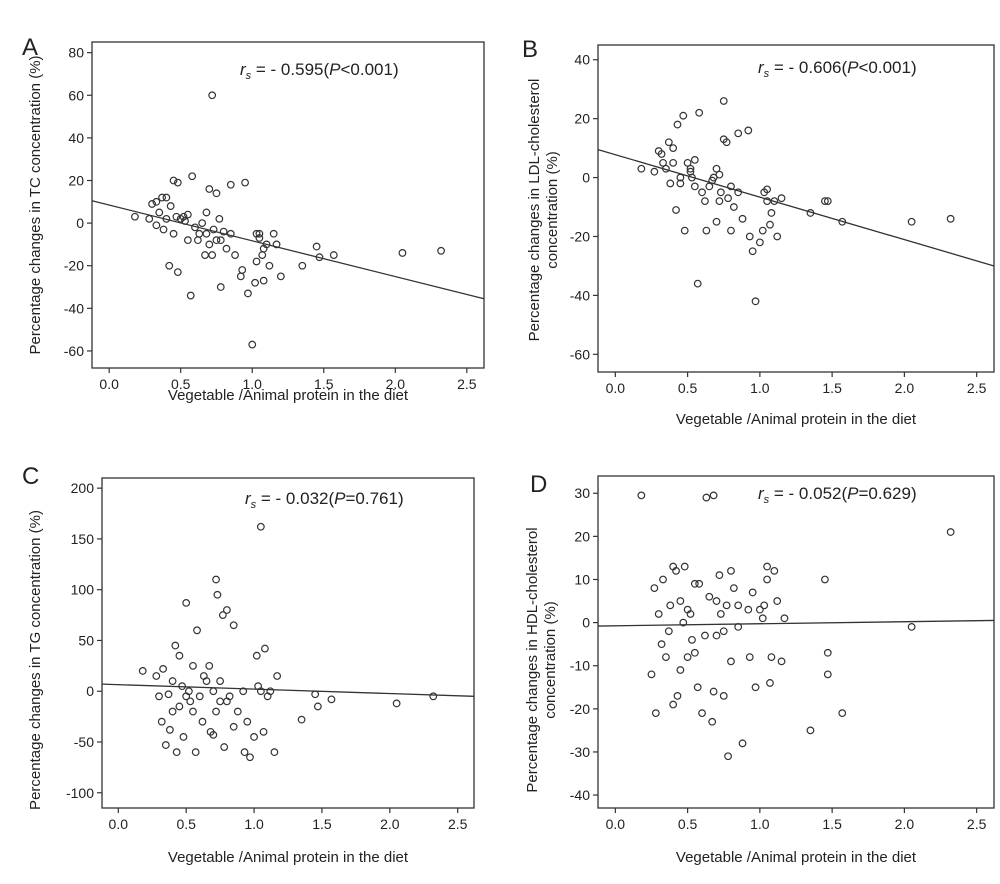 Image resolution: width=1000 pixels, height=884 pixels. What do you see at coordinates (550, 660) in the screenshot?
I see `y-axis-title-line2: concentration (%)` at bounding box center [550, 660].